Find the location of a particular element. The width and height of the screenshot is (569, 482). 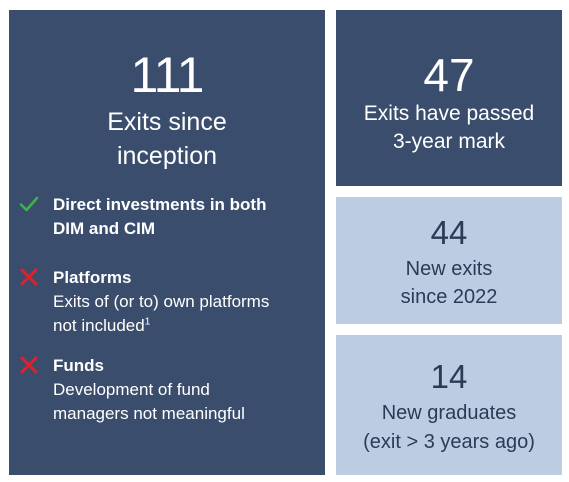

stat-caption-line2: 3-year mark is located at coordinates (449, 141).